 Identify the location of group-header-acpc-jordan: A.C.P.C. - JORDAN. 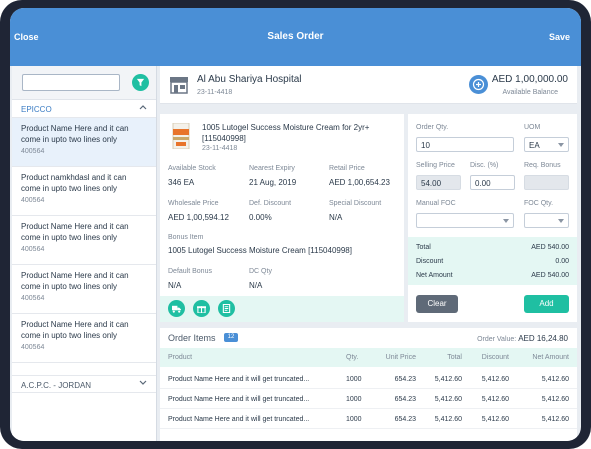
(84, 384).